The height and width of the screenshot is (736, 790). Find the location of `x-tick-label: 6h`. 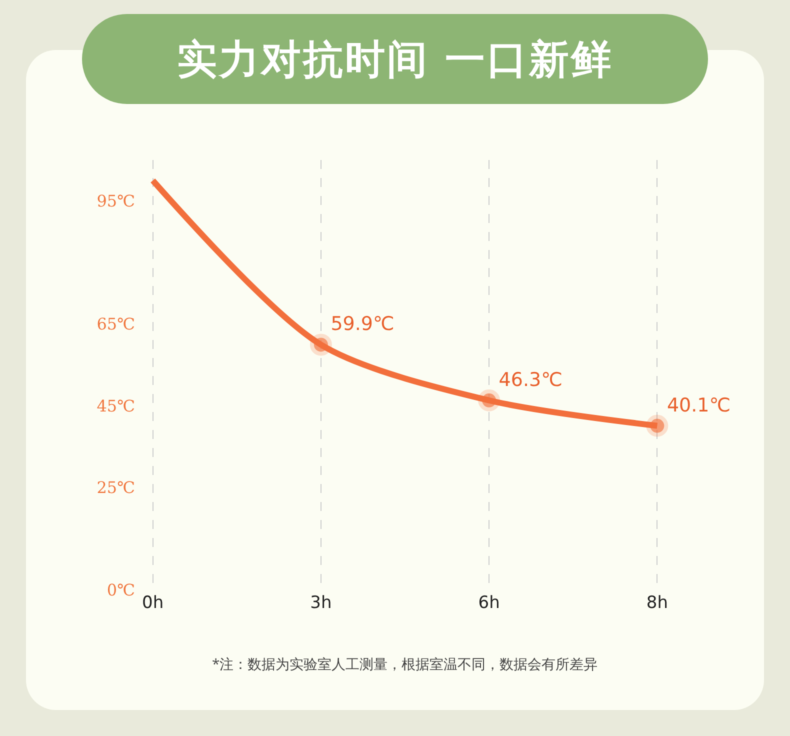

x-tick-label: 6h is located at coordinates (489, 603).